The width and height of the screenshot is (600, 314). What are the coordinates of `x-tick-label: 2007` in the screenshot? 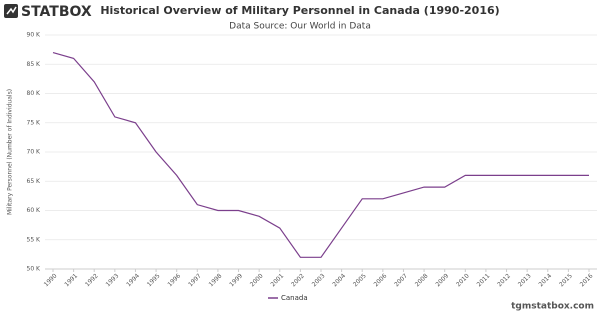 It's located at (401, 280).